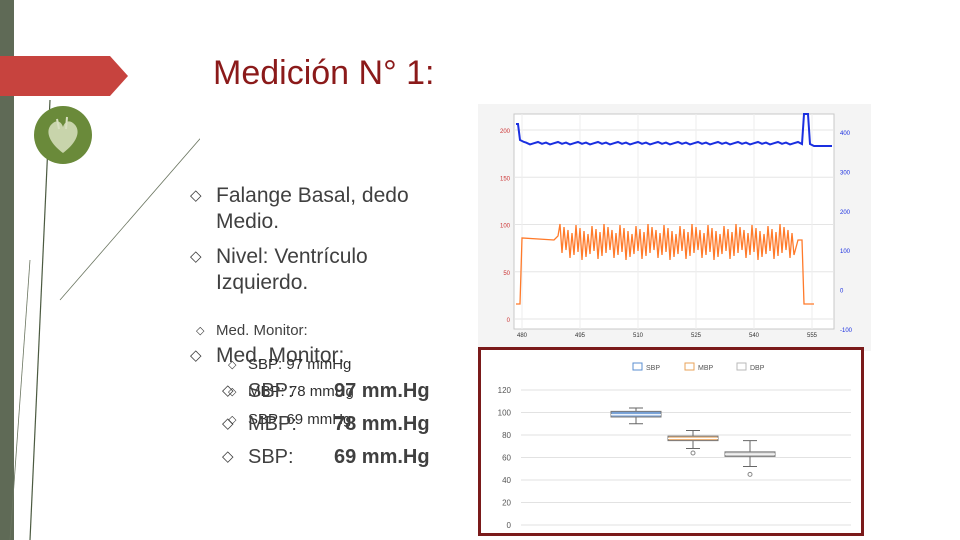  I want to click on y-tick-label-right: 200, so click(845, 213).